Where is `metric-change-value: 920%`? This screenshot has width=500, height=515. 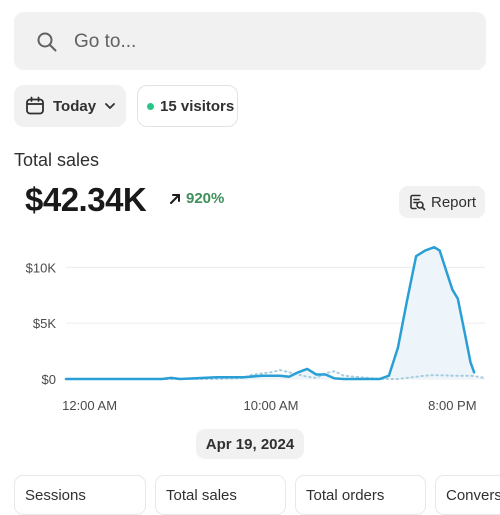 metric-change-value: 920% is located at coordinates (205, 198).